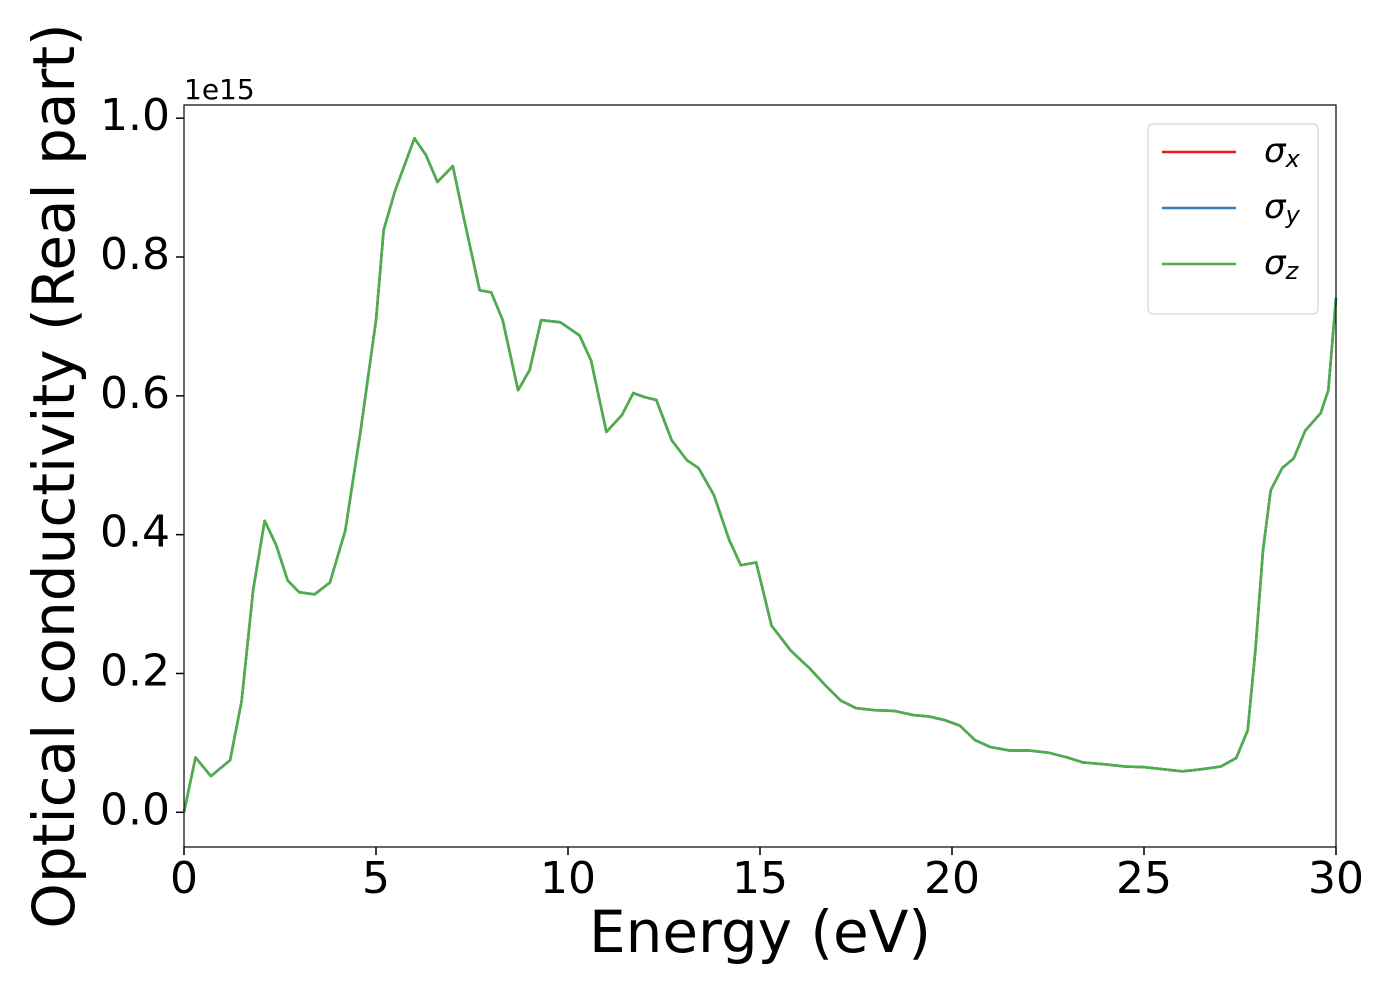 The image size is (1400, 1000). What do you see at coordinates (219, 89) in the screenshot?
I see `y-offset-label: 1e15` at bounding box center [219, 89].